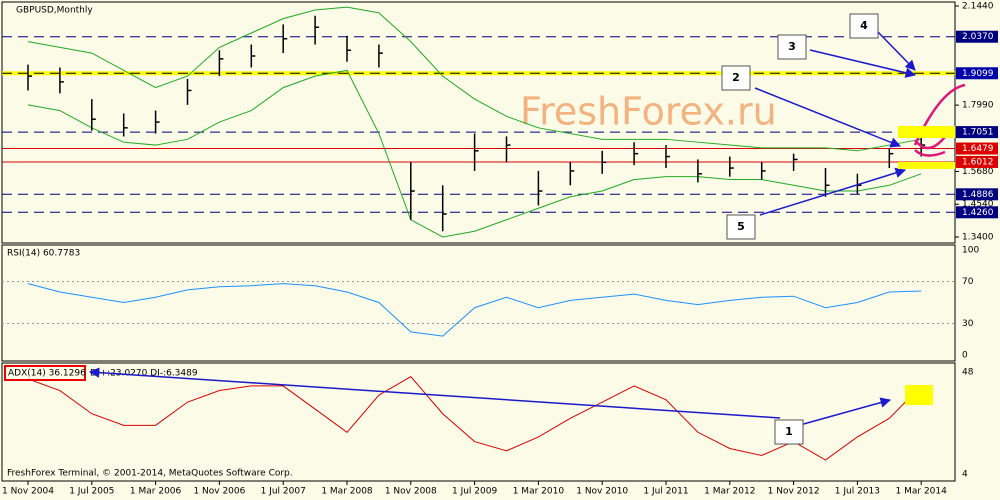 The image size is (1000, 500). What do you see at coordinates (347, 492) in the screenshot?
I see `x-tick-label: 1 Mar 2008` at bounding box center [347, 492].